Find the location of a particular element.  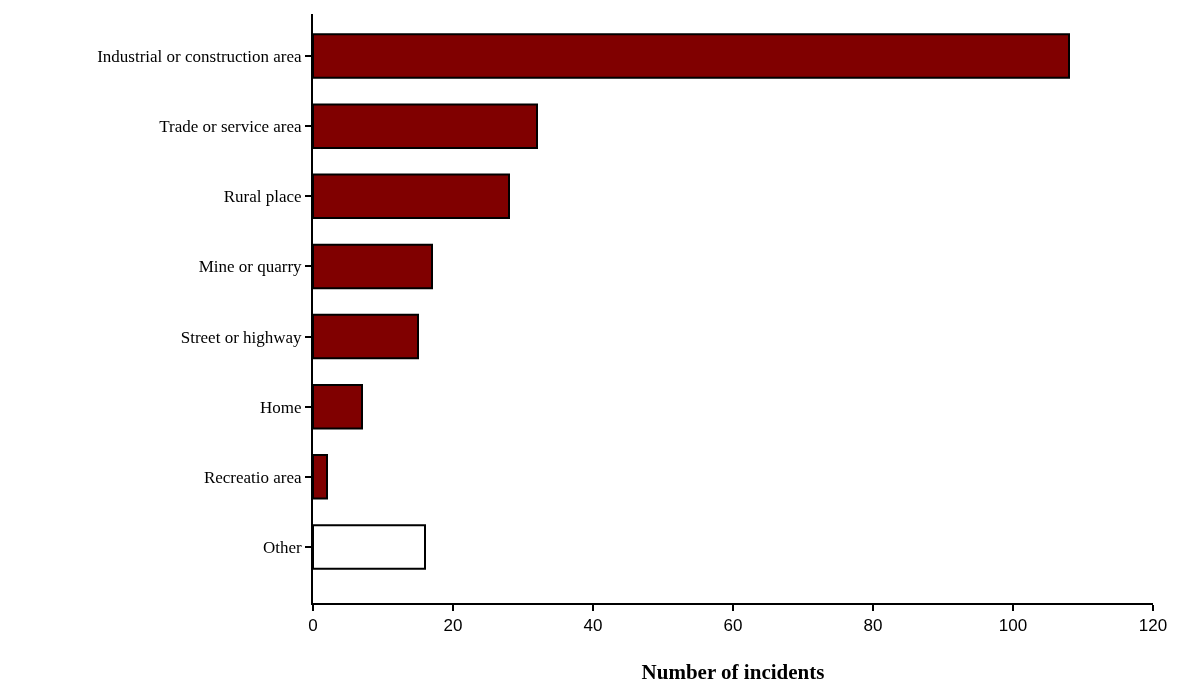

x-tick-label: 60 is located at coordinates (733, 626).